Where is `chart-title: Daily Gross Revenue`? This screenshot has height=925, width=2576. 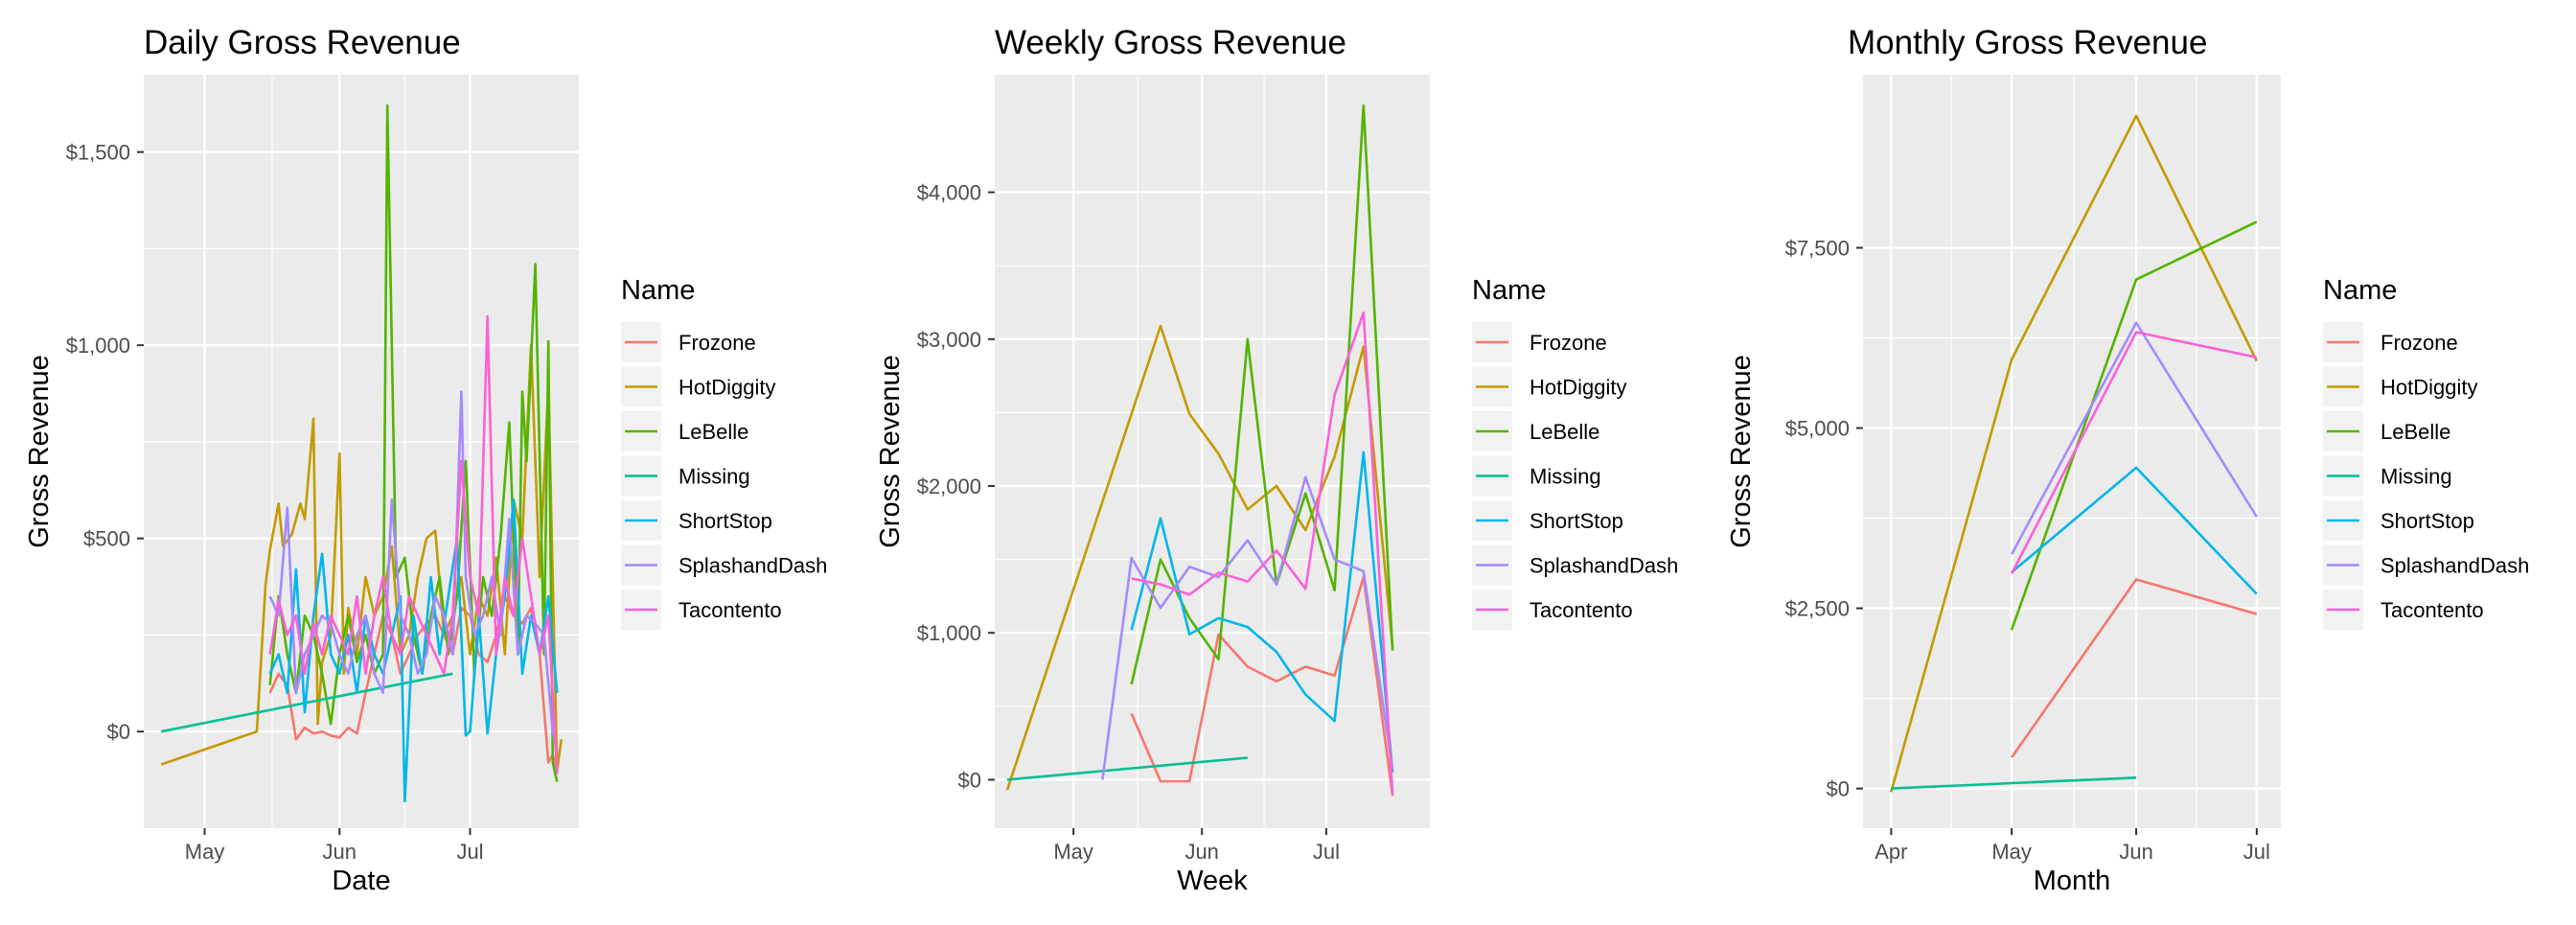 chart-title: Daily Gross Revenue is located at coordinates (302, 42).